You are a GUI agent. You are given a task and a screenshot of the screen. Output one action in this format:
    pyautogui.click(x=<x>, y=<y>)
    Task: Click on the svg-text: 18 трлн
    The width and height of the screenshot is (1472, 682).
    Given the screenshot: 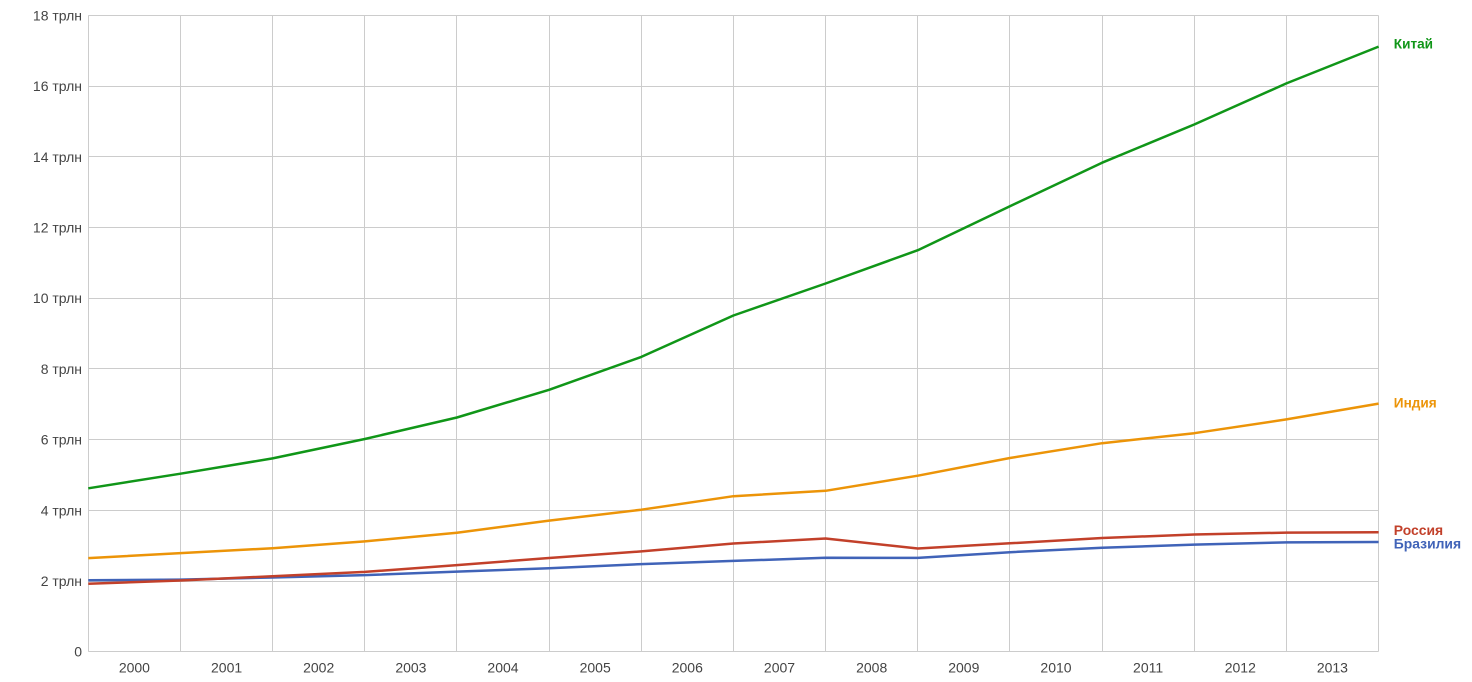 What is the action you would take?
    pyautogui.click(x=57, y=15)
    